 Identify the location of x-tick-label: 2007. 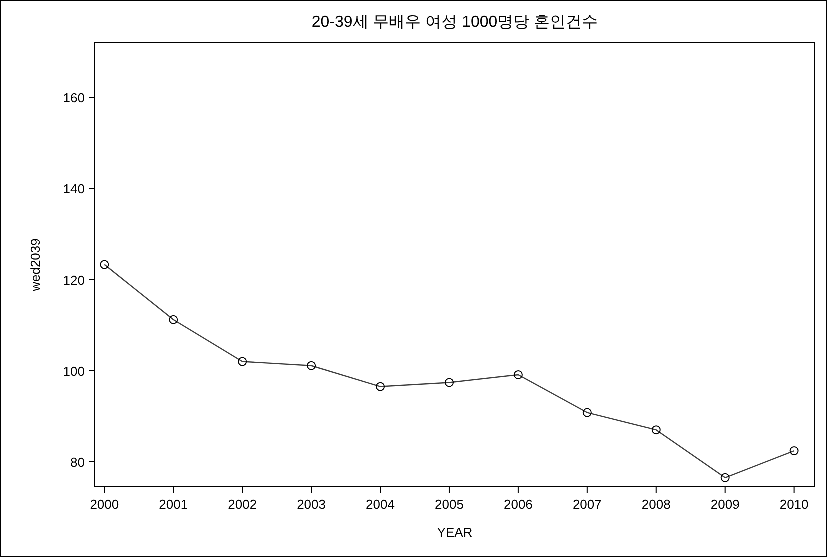
(587, 504).